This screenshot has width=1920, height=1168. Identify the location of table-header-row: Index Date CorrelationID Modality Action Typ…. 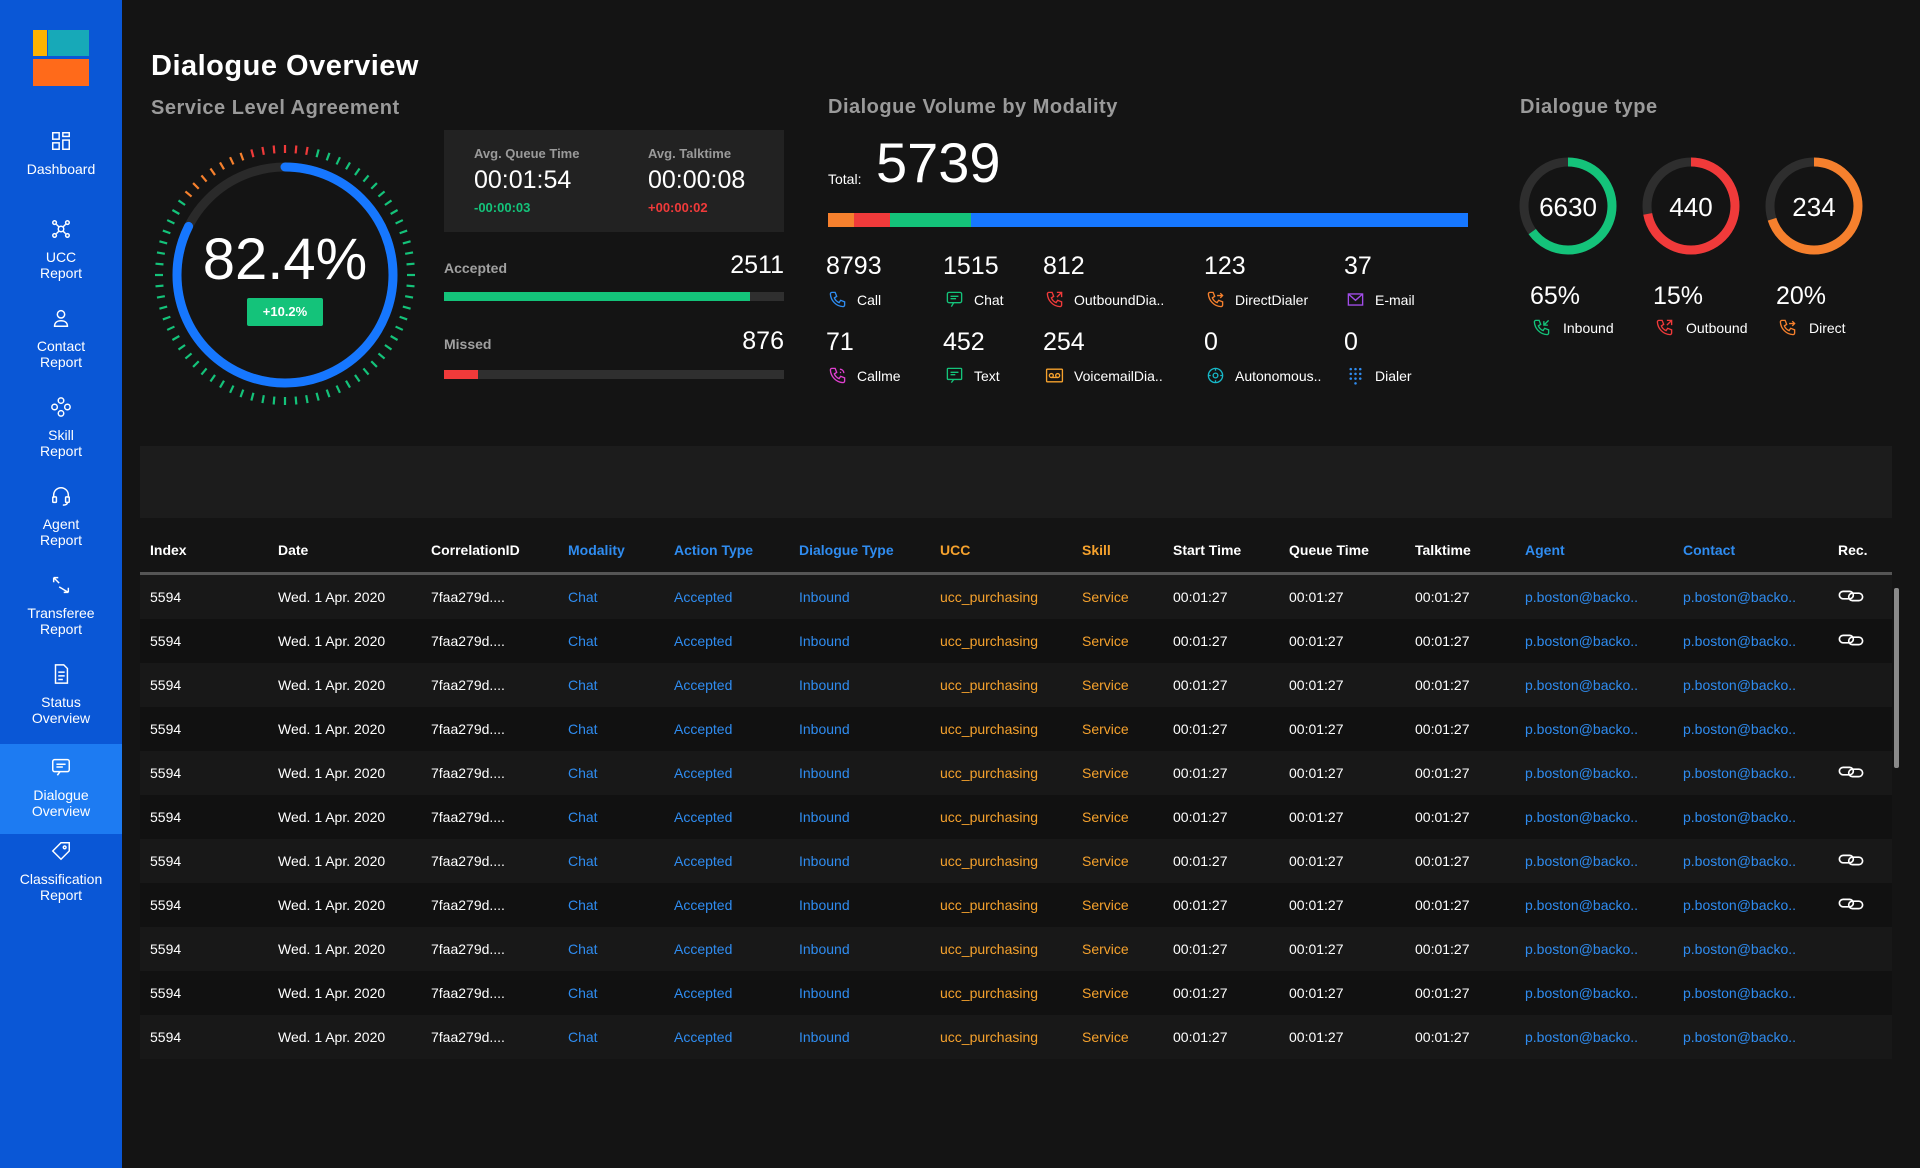
(1016, 551).